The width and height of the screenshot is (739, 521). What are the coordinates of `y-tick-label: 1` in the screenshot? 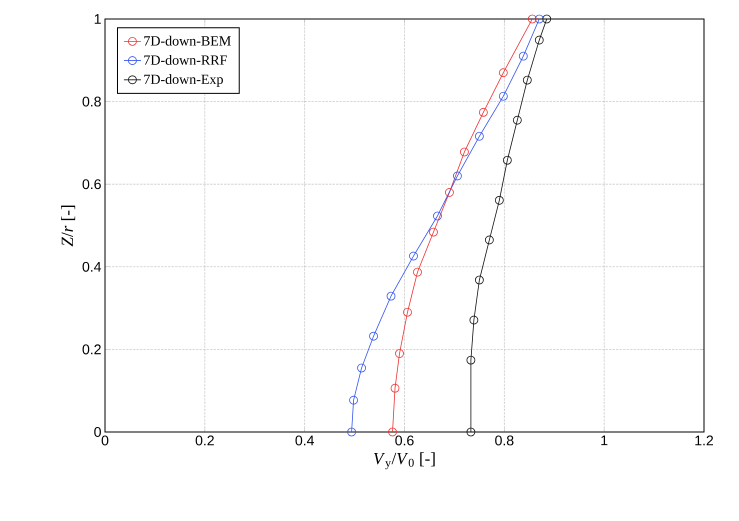 It's located at (97, 19).